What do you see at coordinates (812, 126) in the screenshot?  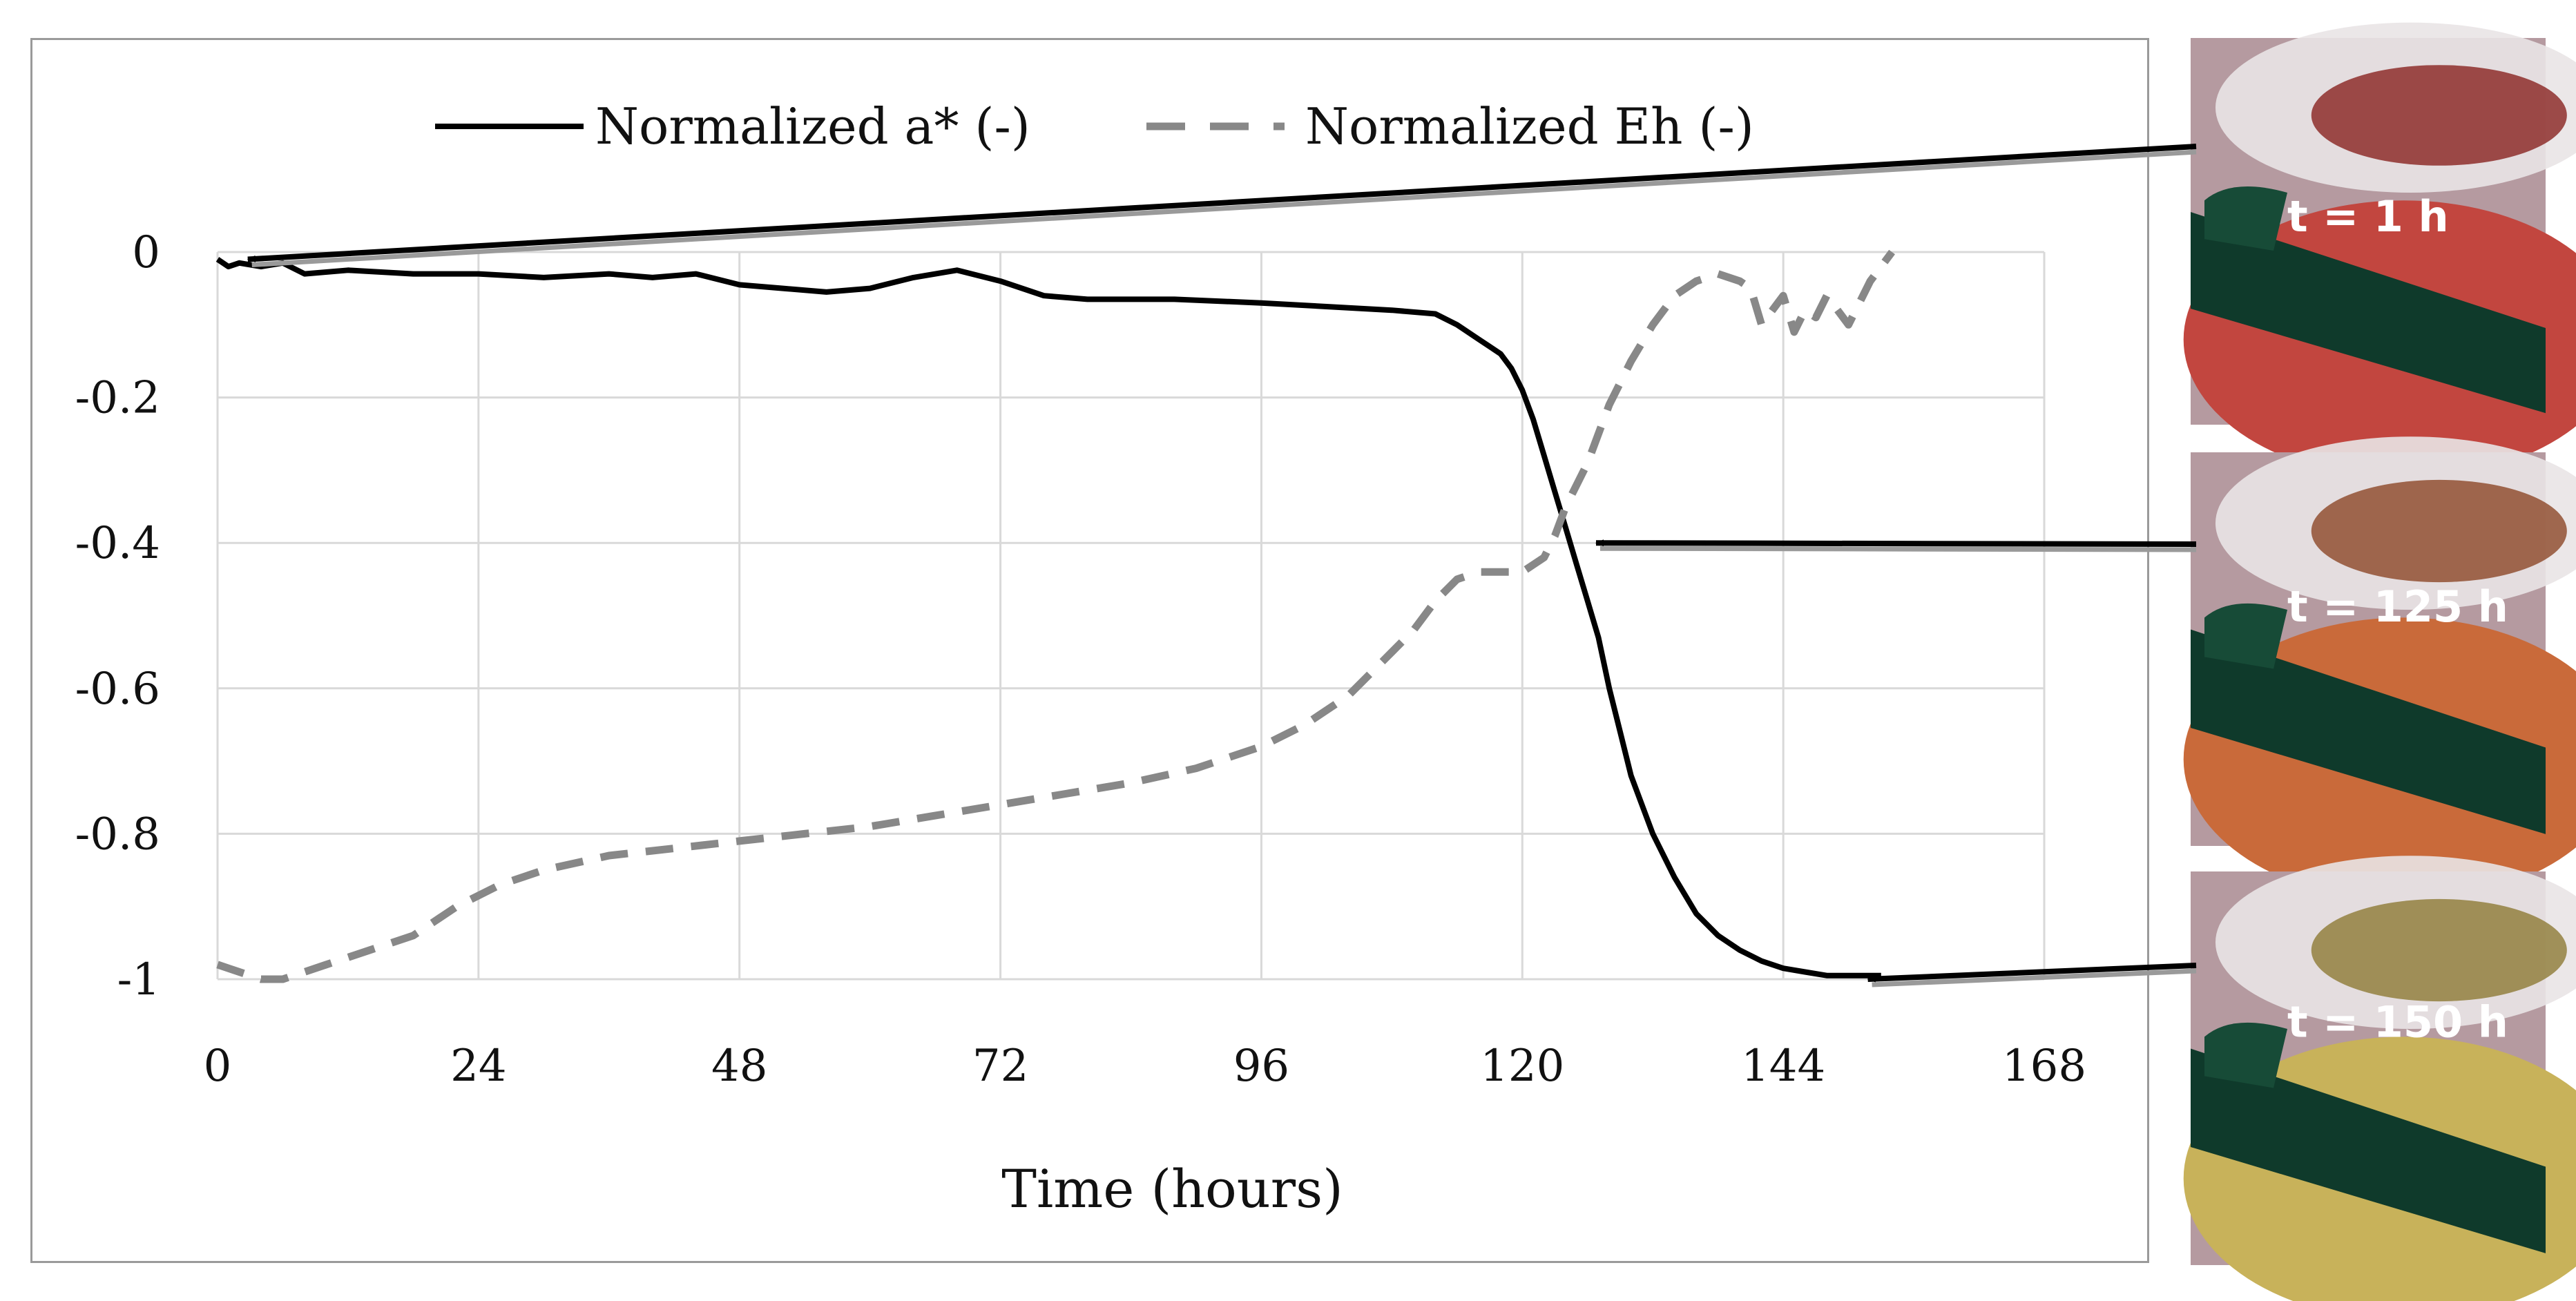 I see `legend-label: Normalized a* (-)` at bounding box center [812, 126].